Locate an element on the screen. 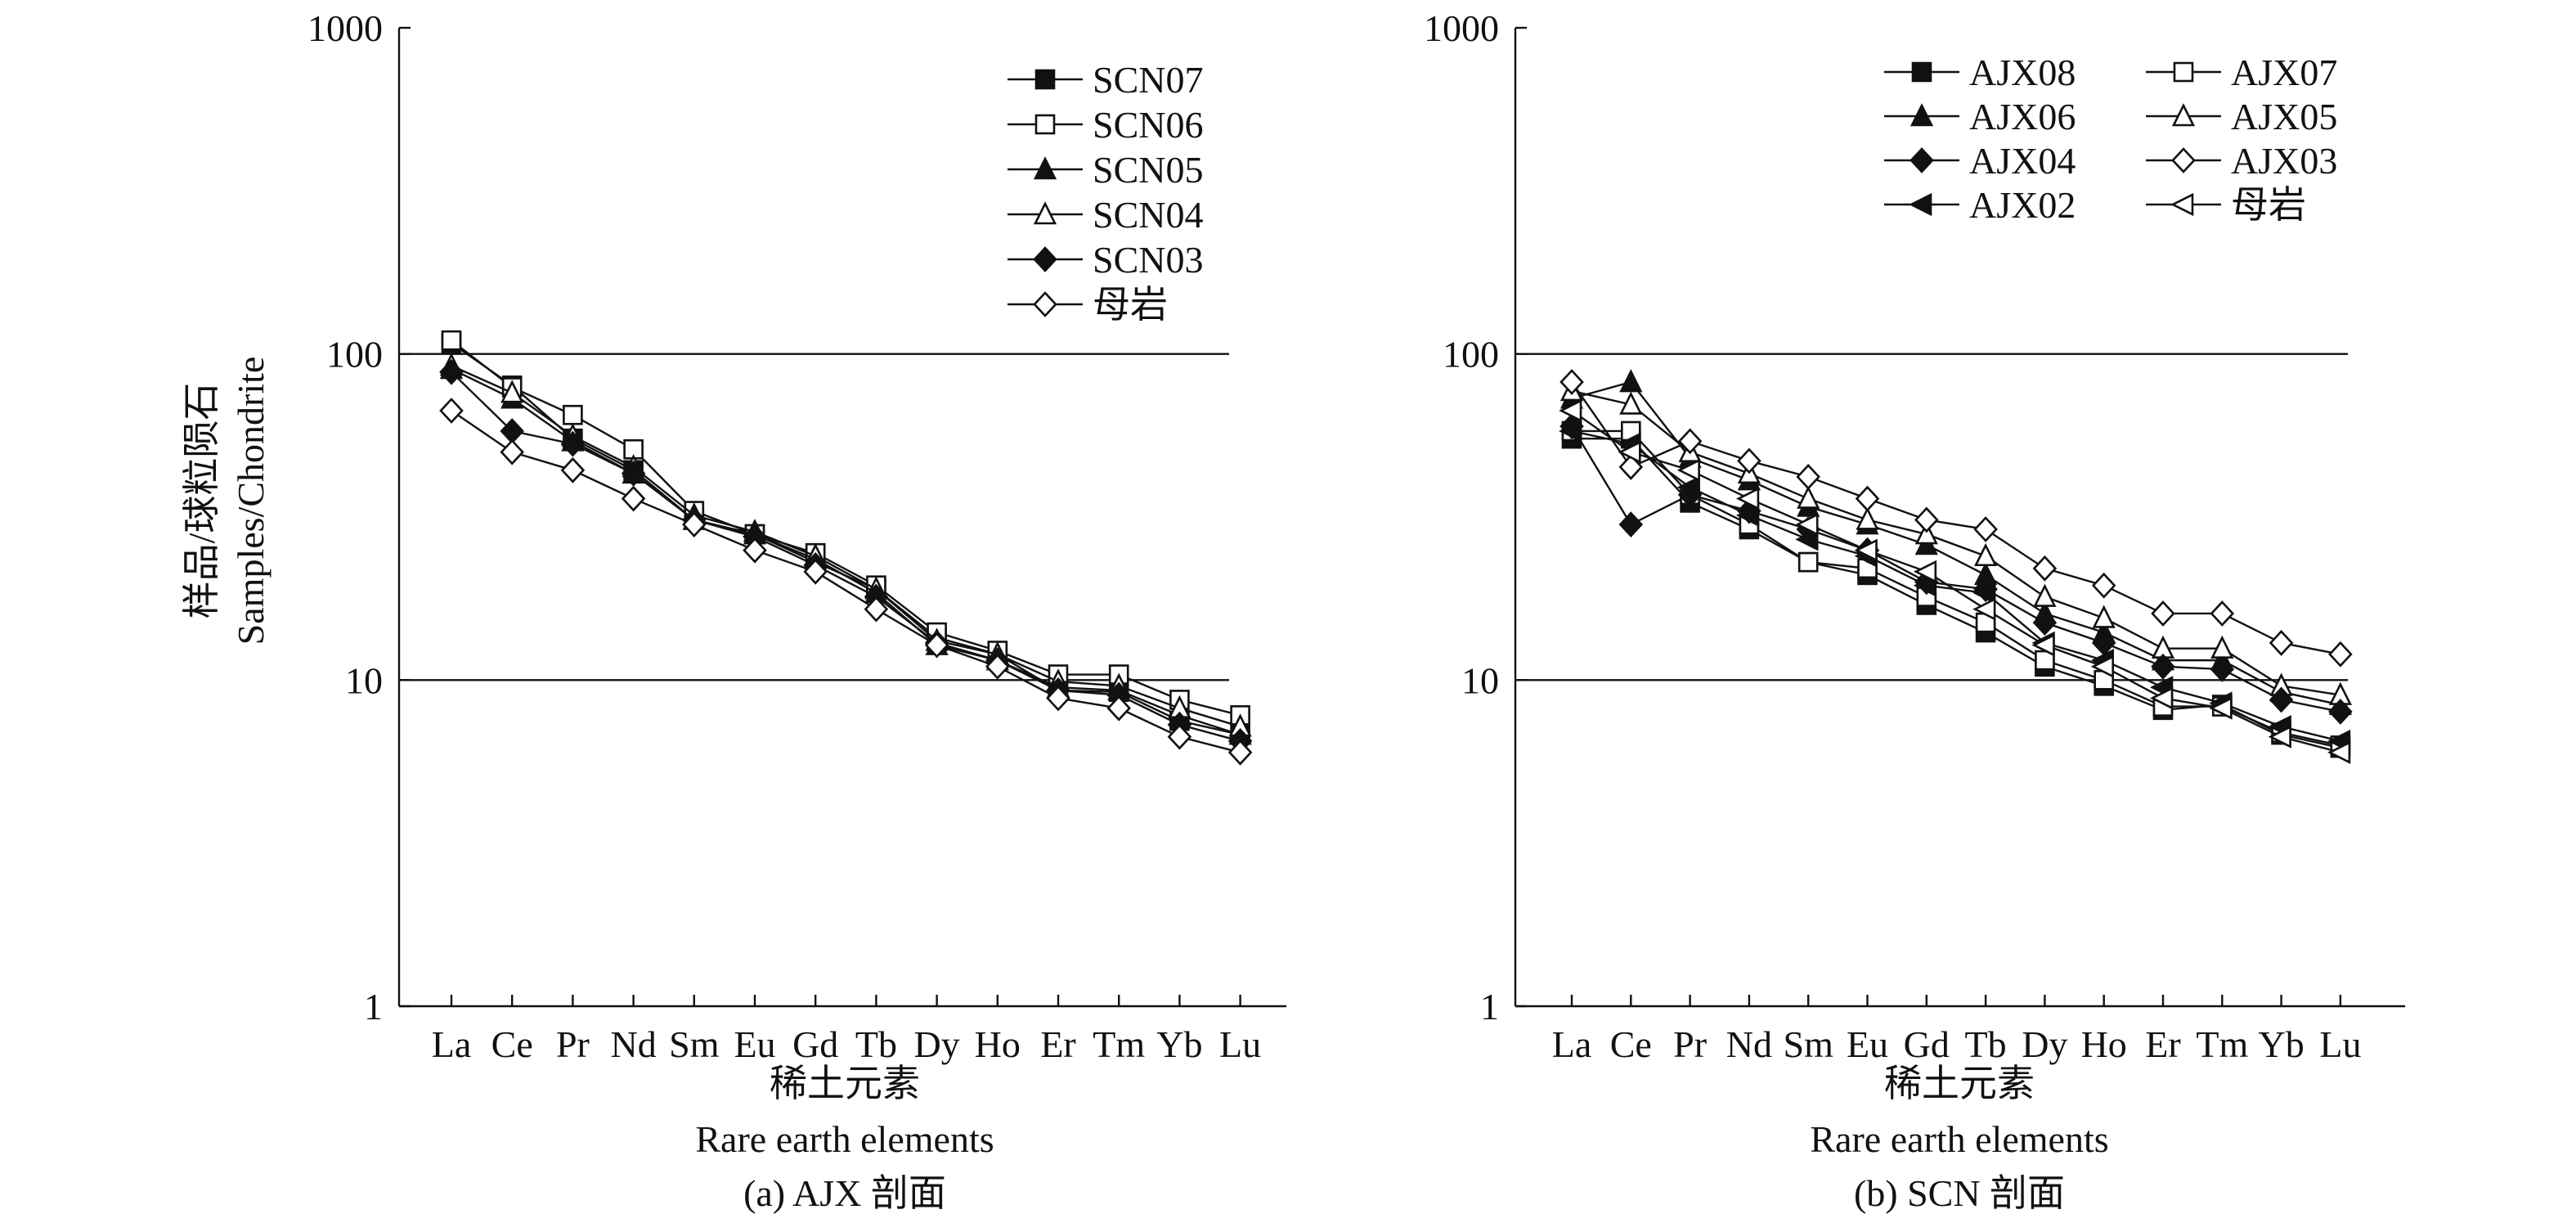 The height and width of the screenshot is (1232, 2576). legend-item: AJX03 is located at coordinates (2241, 161).